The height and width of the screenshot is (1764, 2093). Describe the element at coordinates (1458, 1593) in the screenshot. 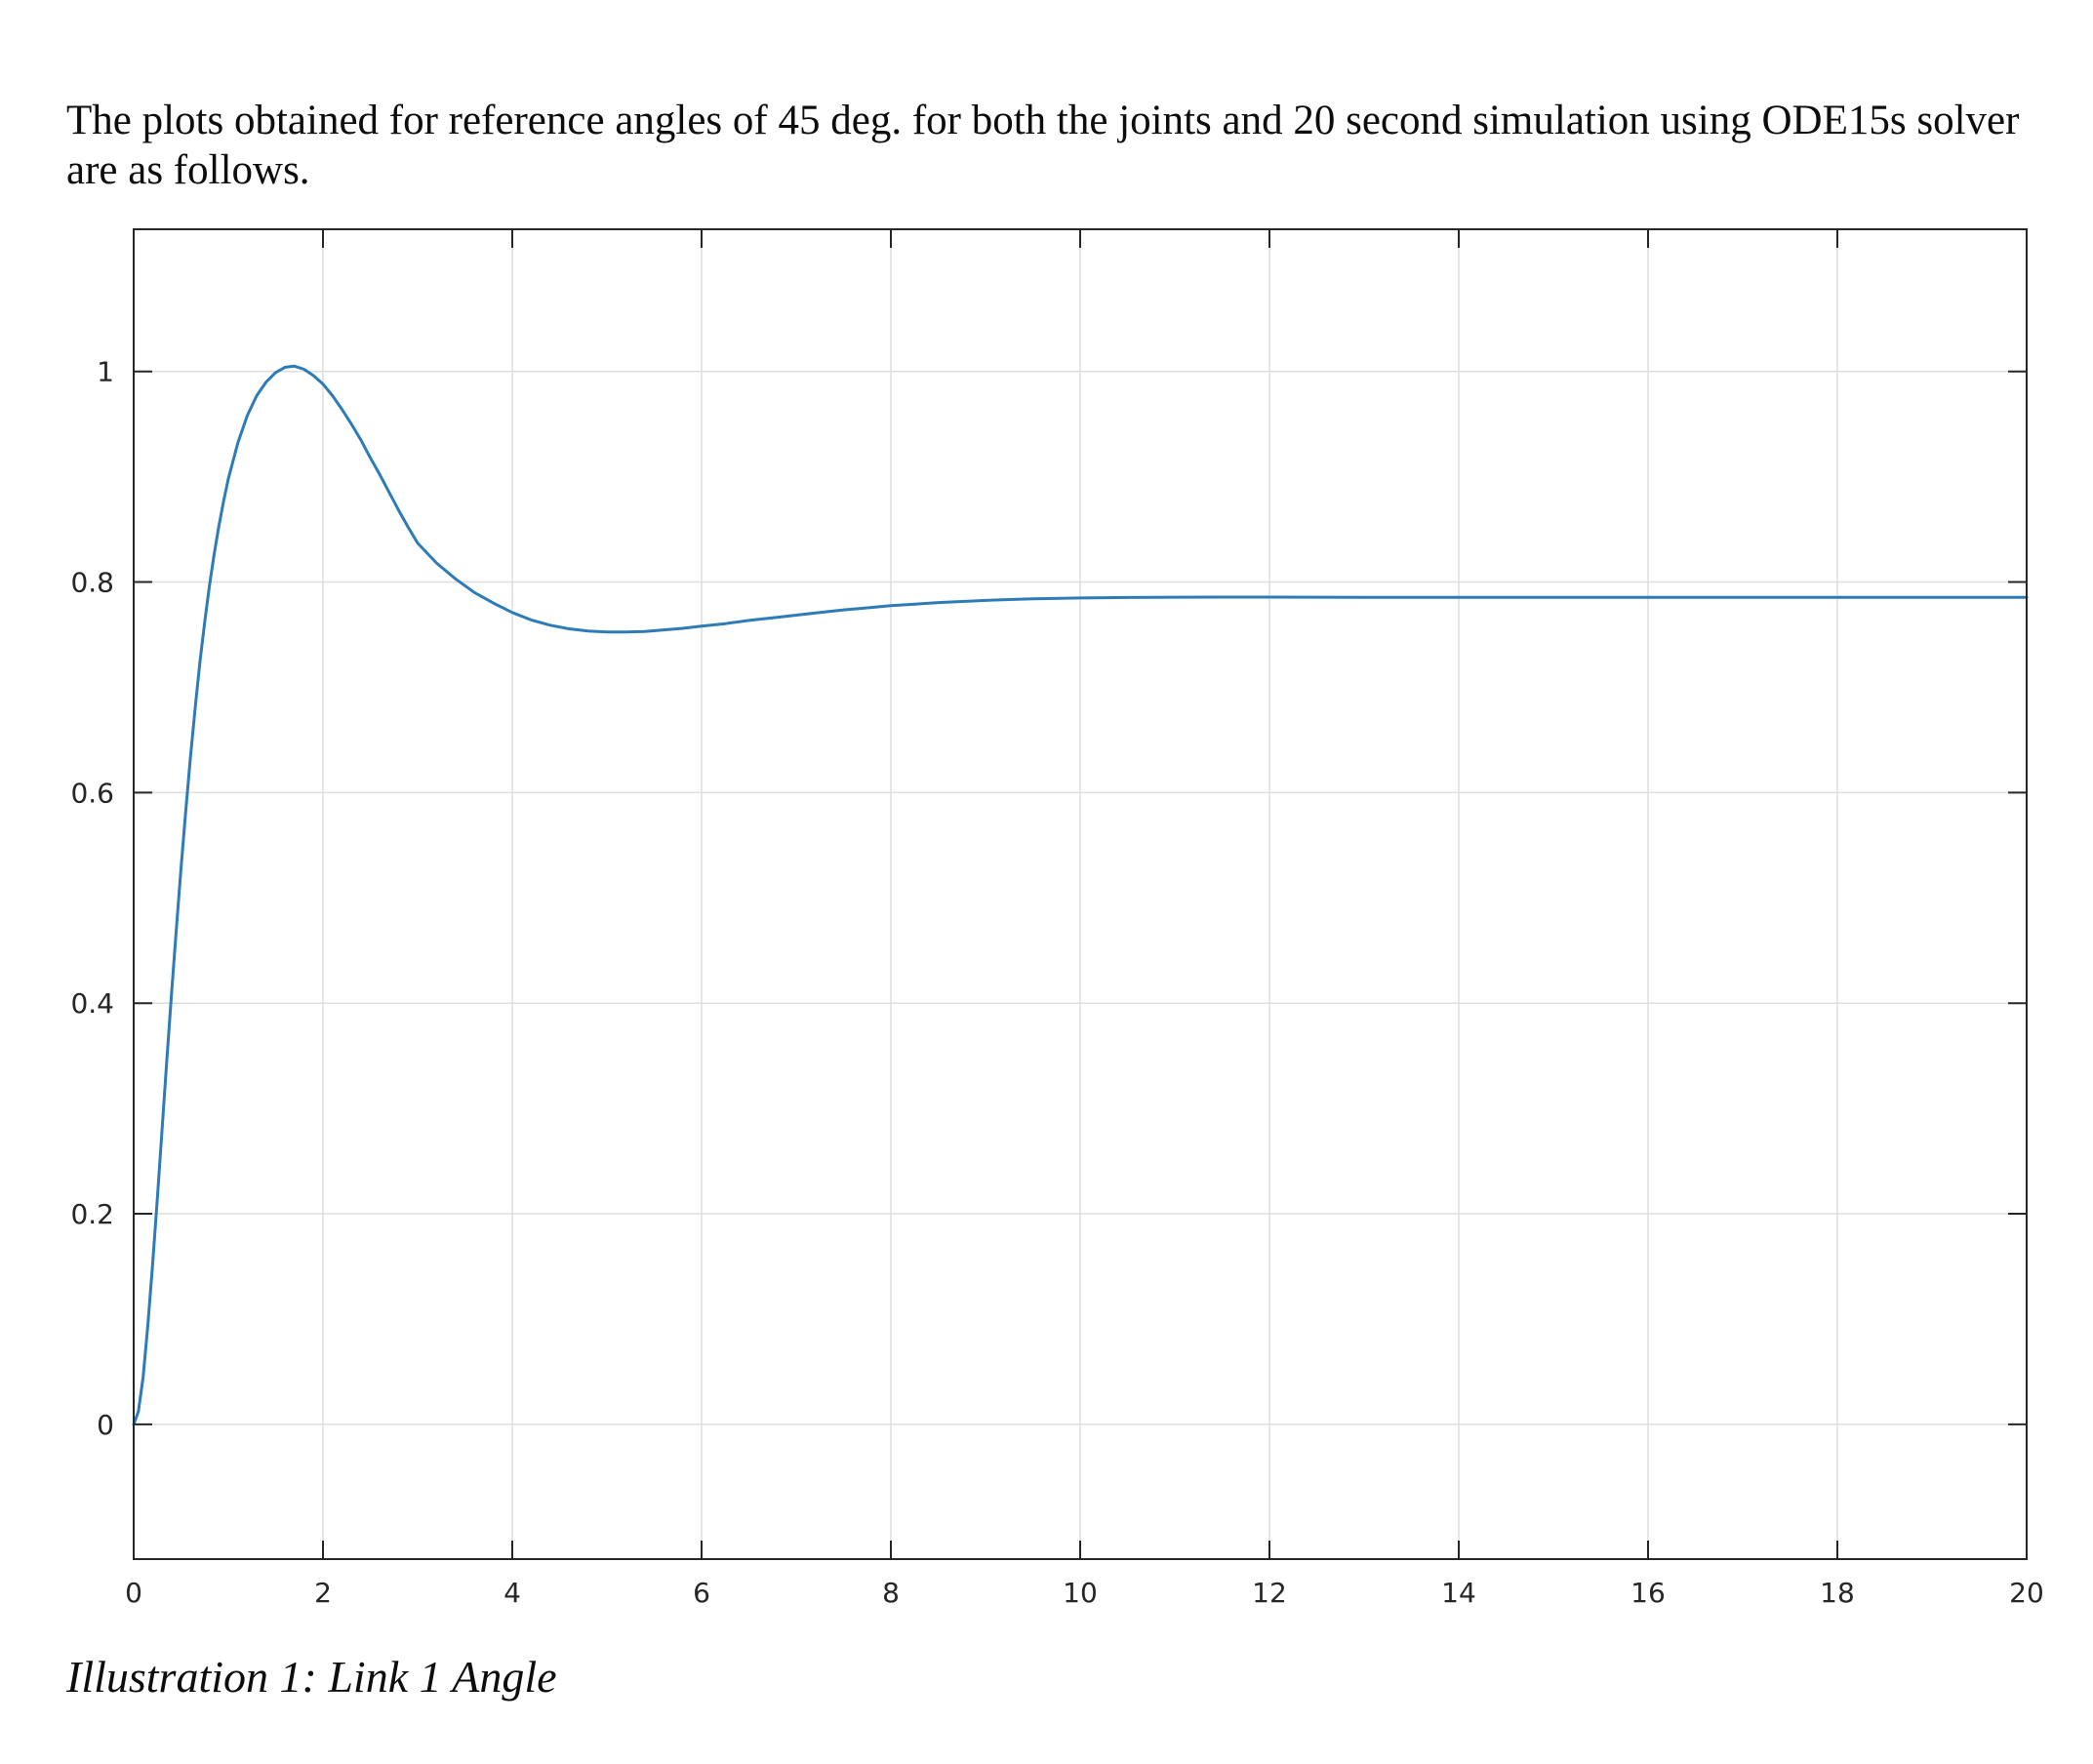

I see `x-axis-tick-label: 14` at that location.